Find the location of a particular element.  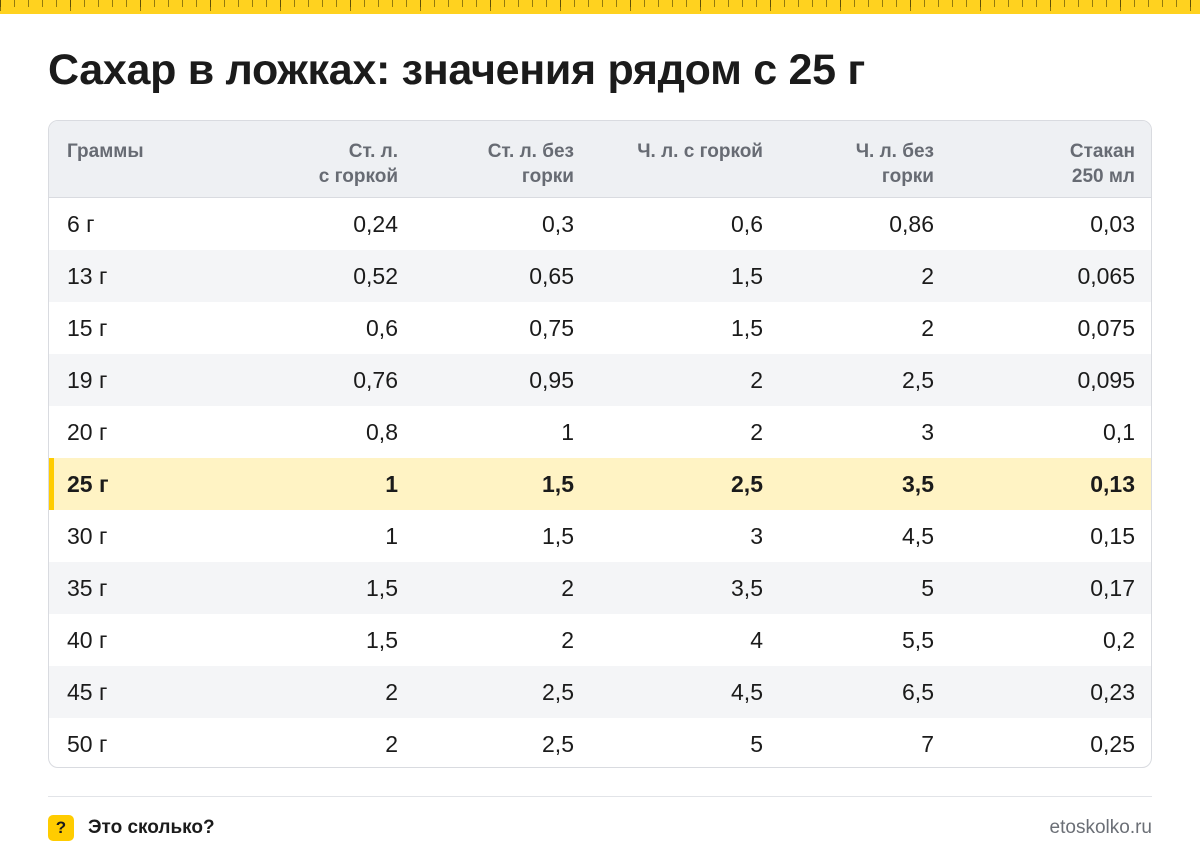

cell-text: 0,03 is located at coordinates (1112, 223).